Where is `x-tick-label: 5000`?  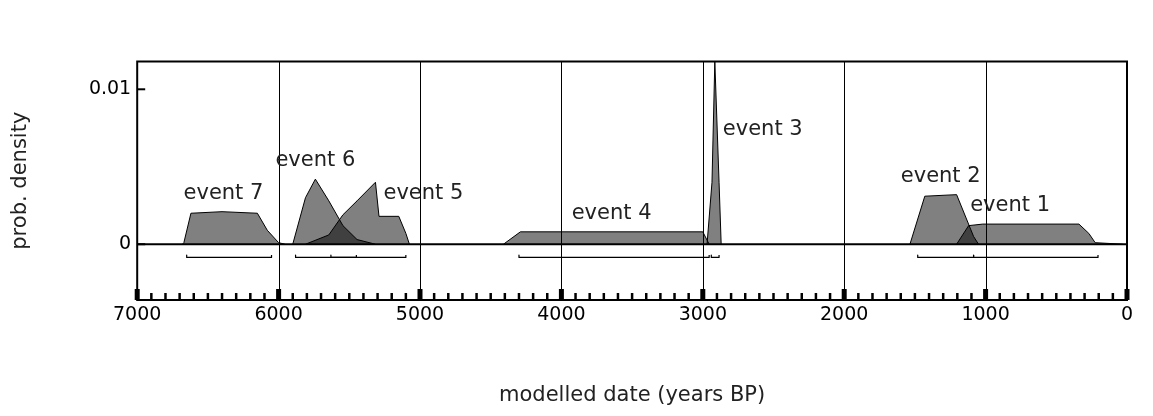
x-tick-label: 5000 is located at coordinates (420, 313).